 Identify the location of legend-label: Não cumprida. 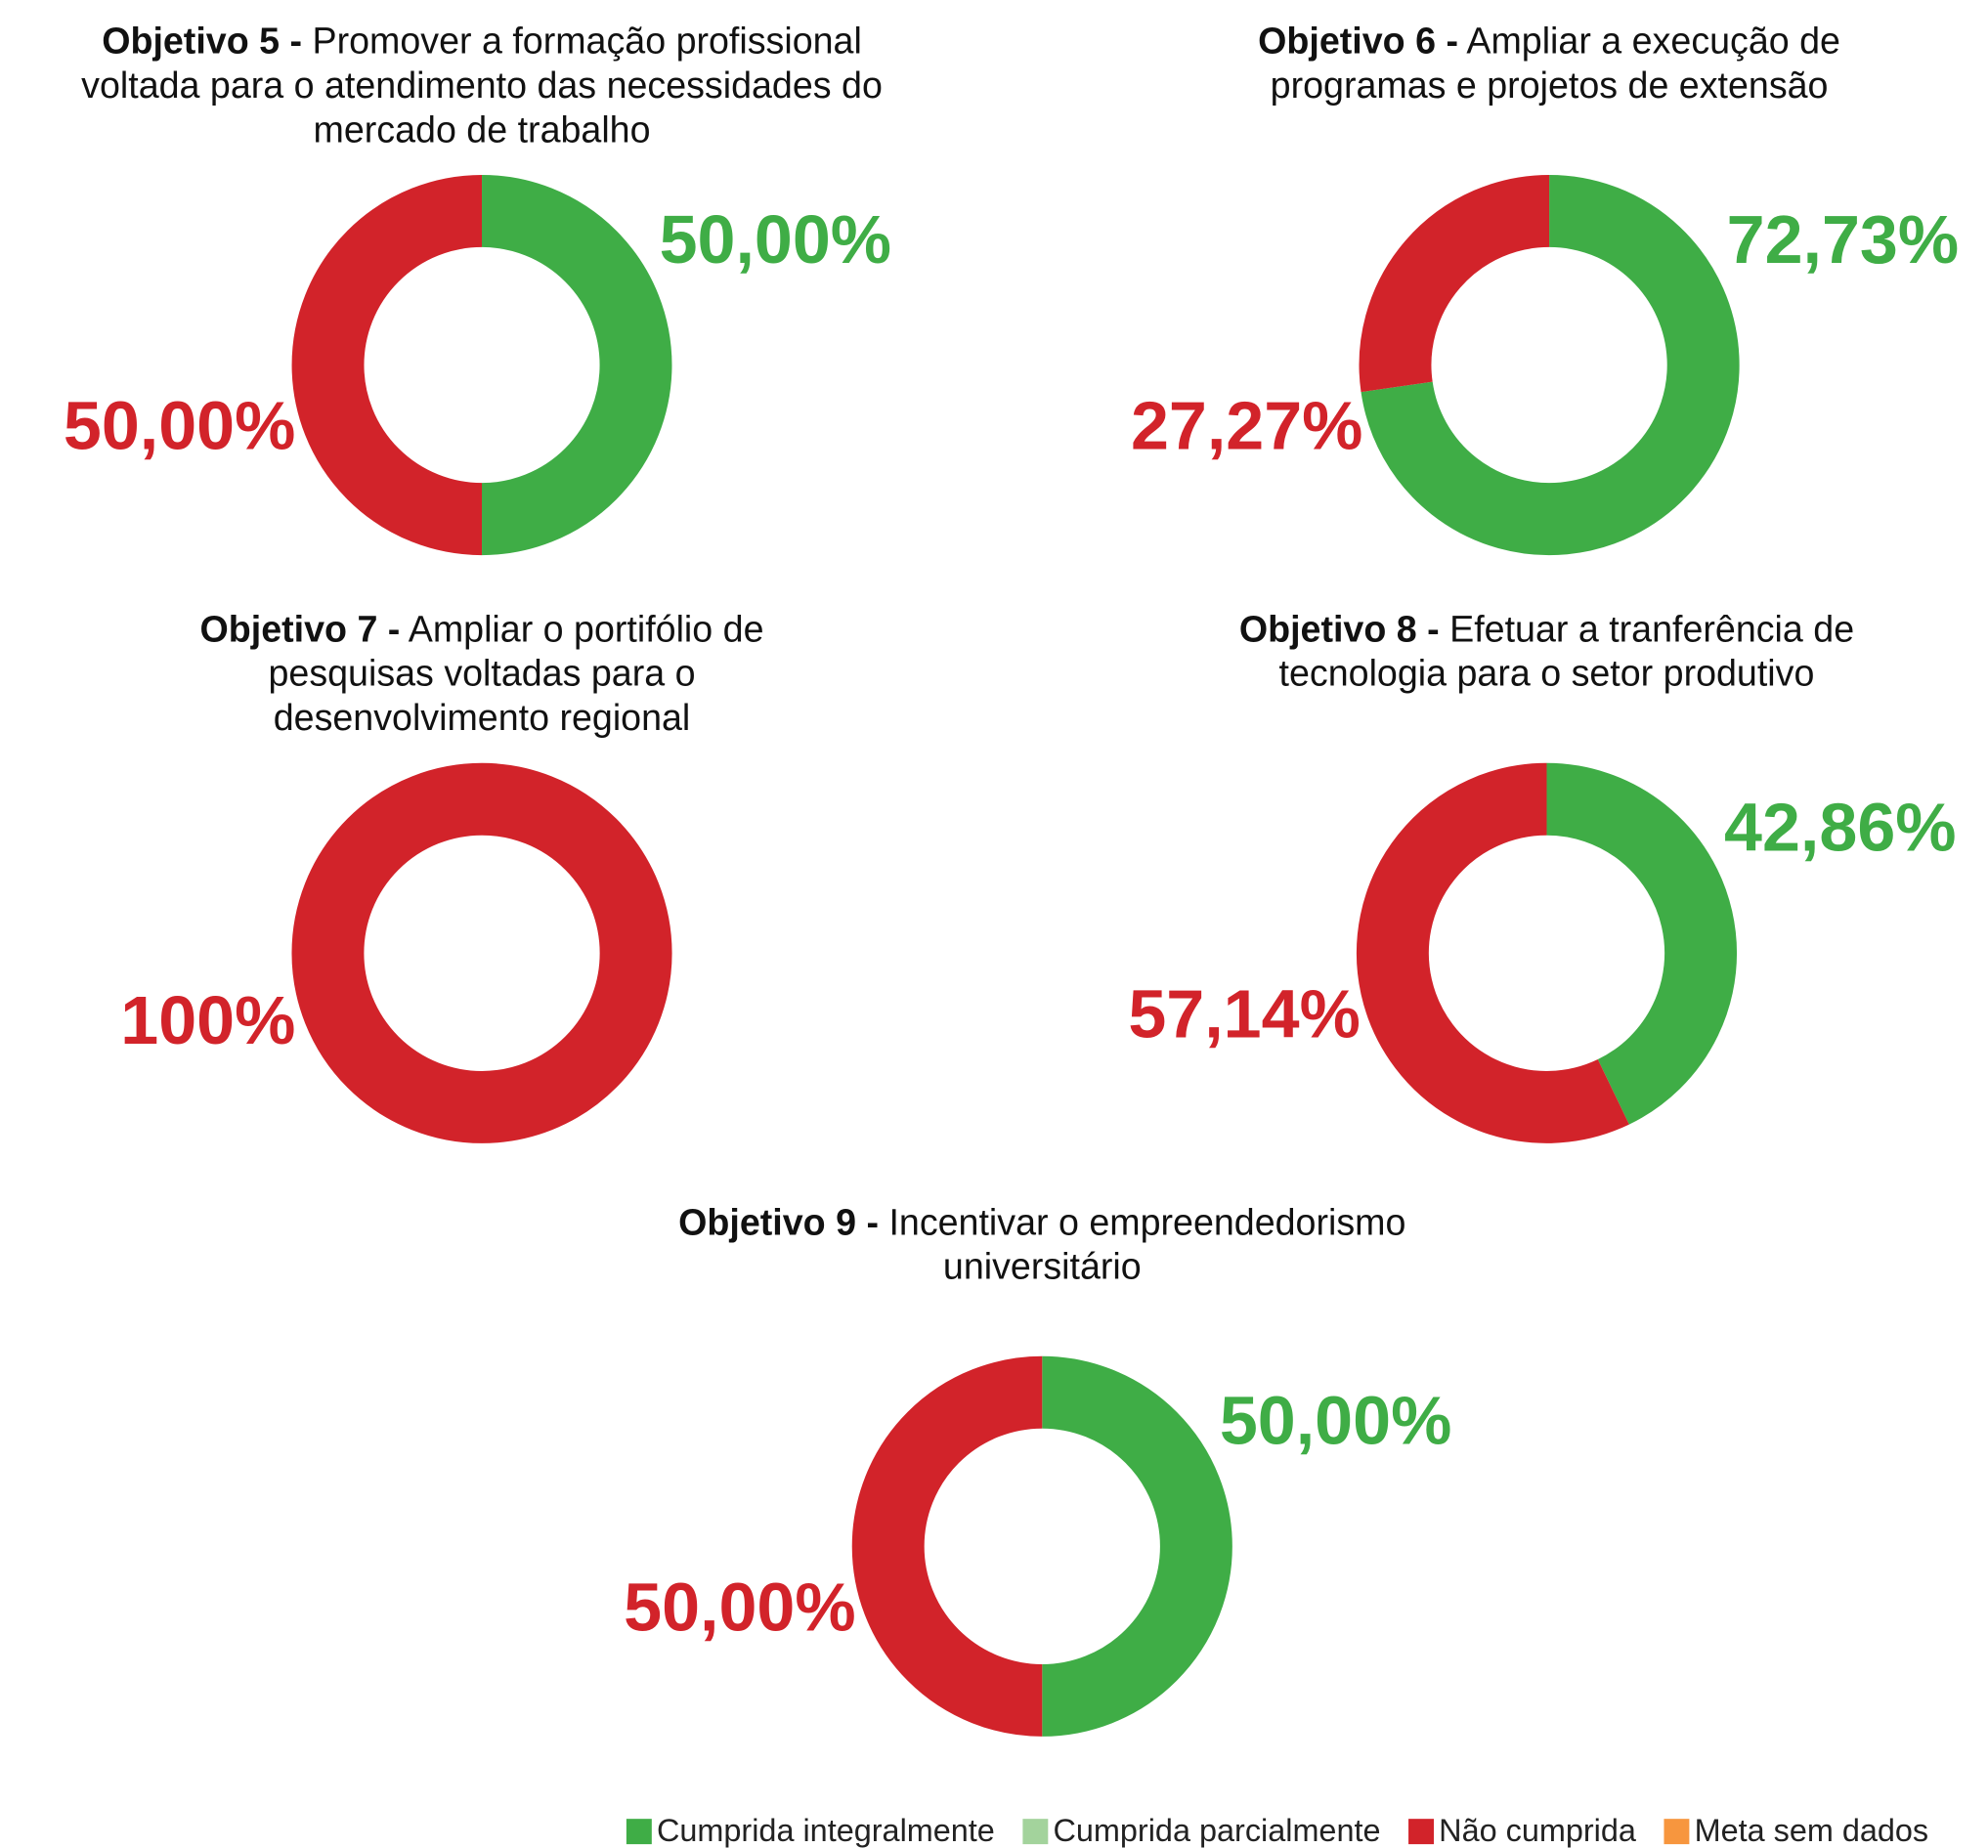
(1538, 1831).